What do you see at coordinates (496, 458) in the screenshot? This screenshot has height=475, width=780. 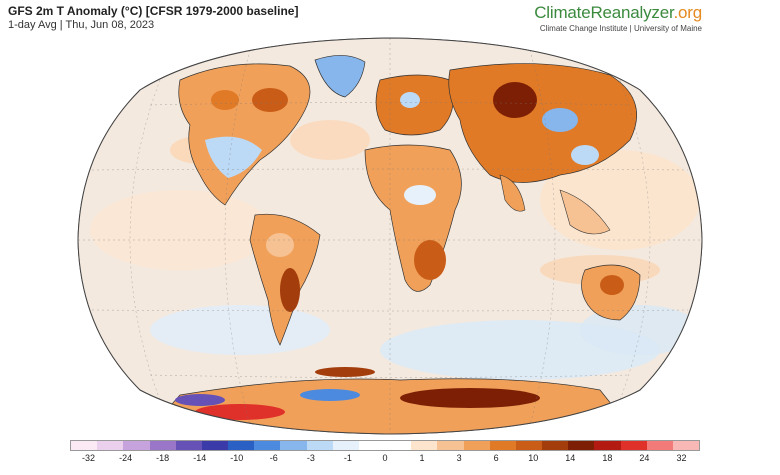 I see `legend-tick-label: 6` at bounding box center [496, 458].